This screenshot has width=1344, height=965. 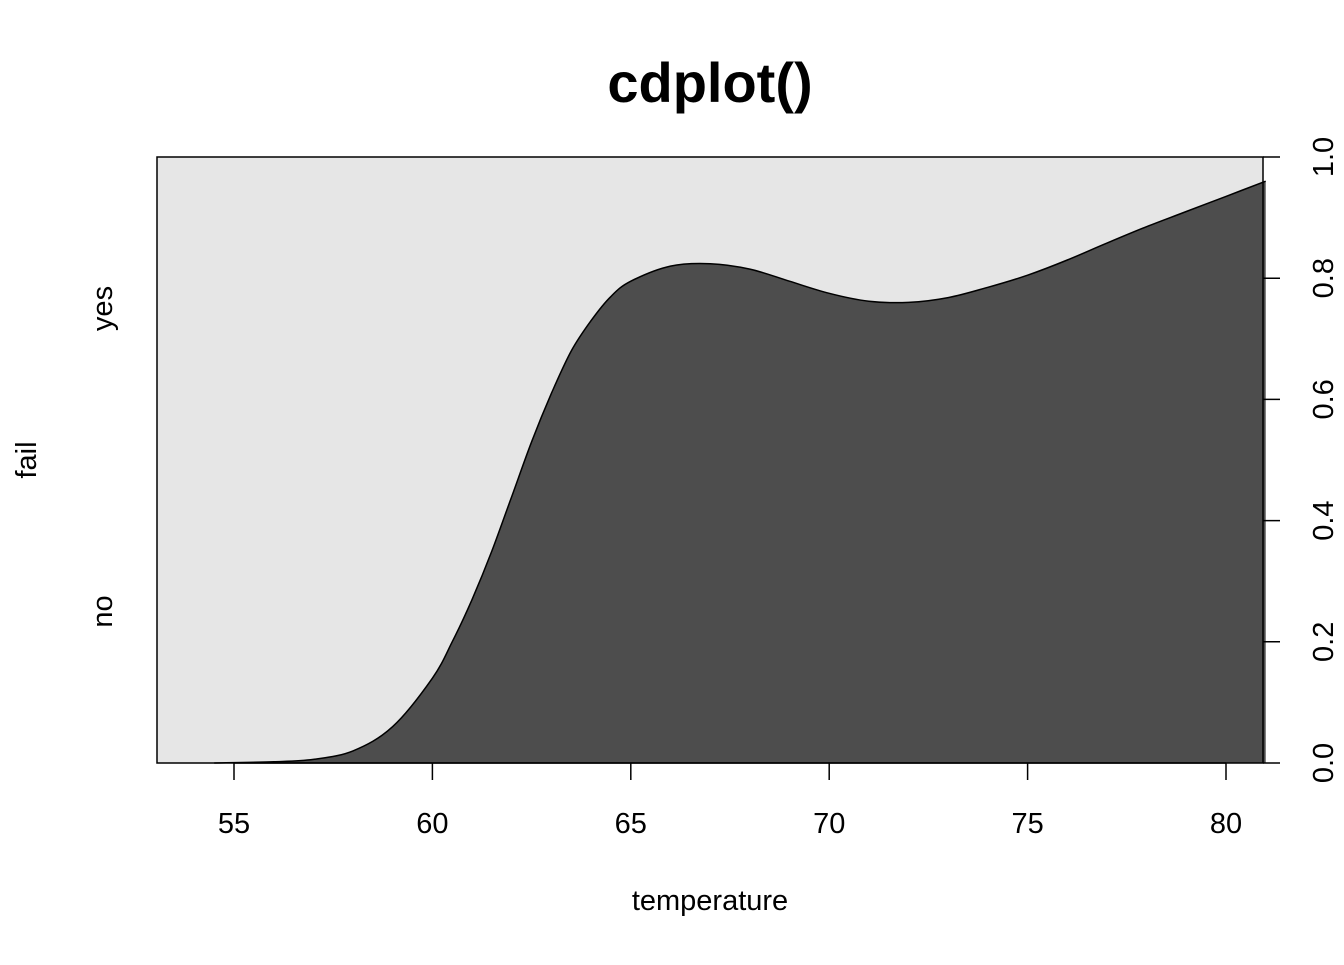 I want to click on x-tick-label-70: 70, so click(x=829, y=824).